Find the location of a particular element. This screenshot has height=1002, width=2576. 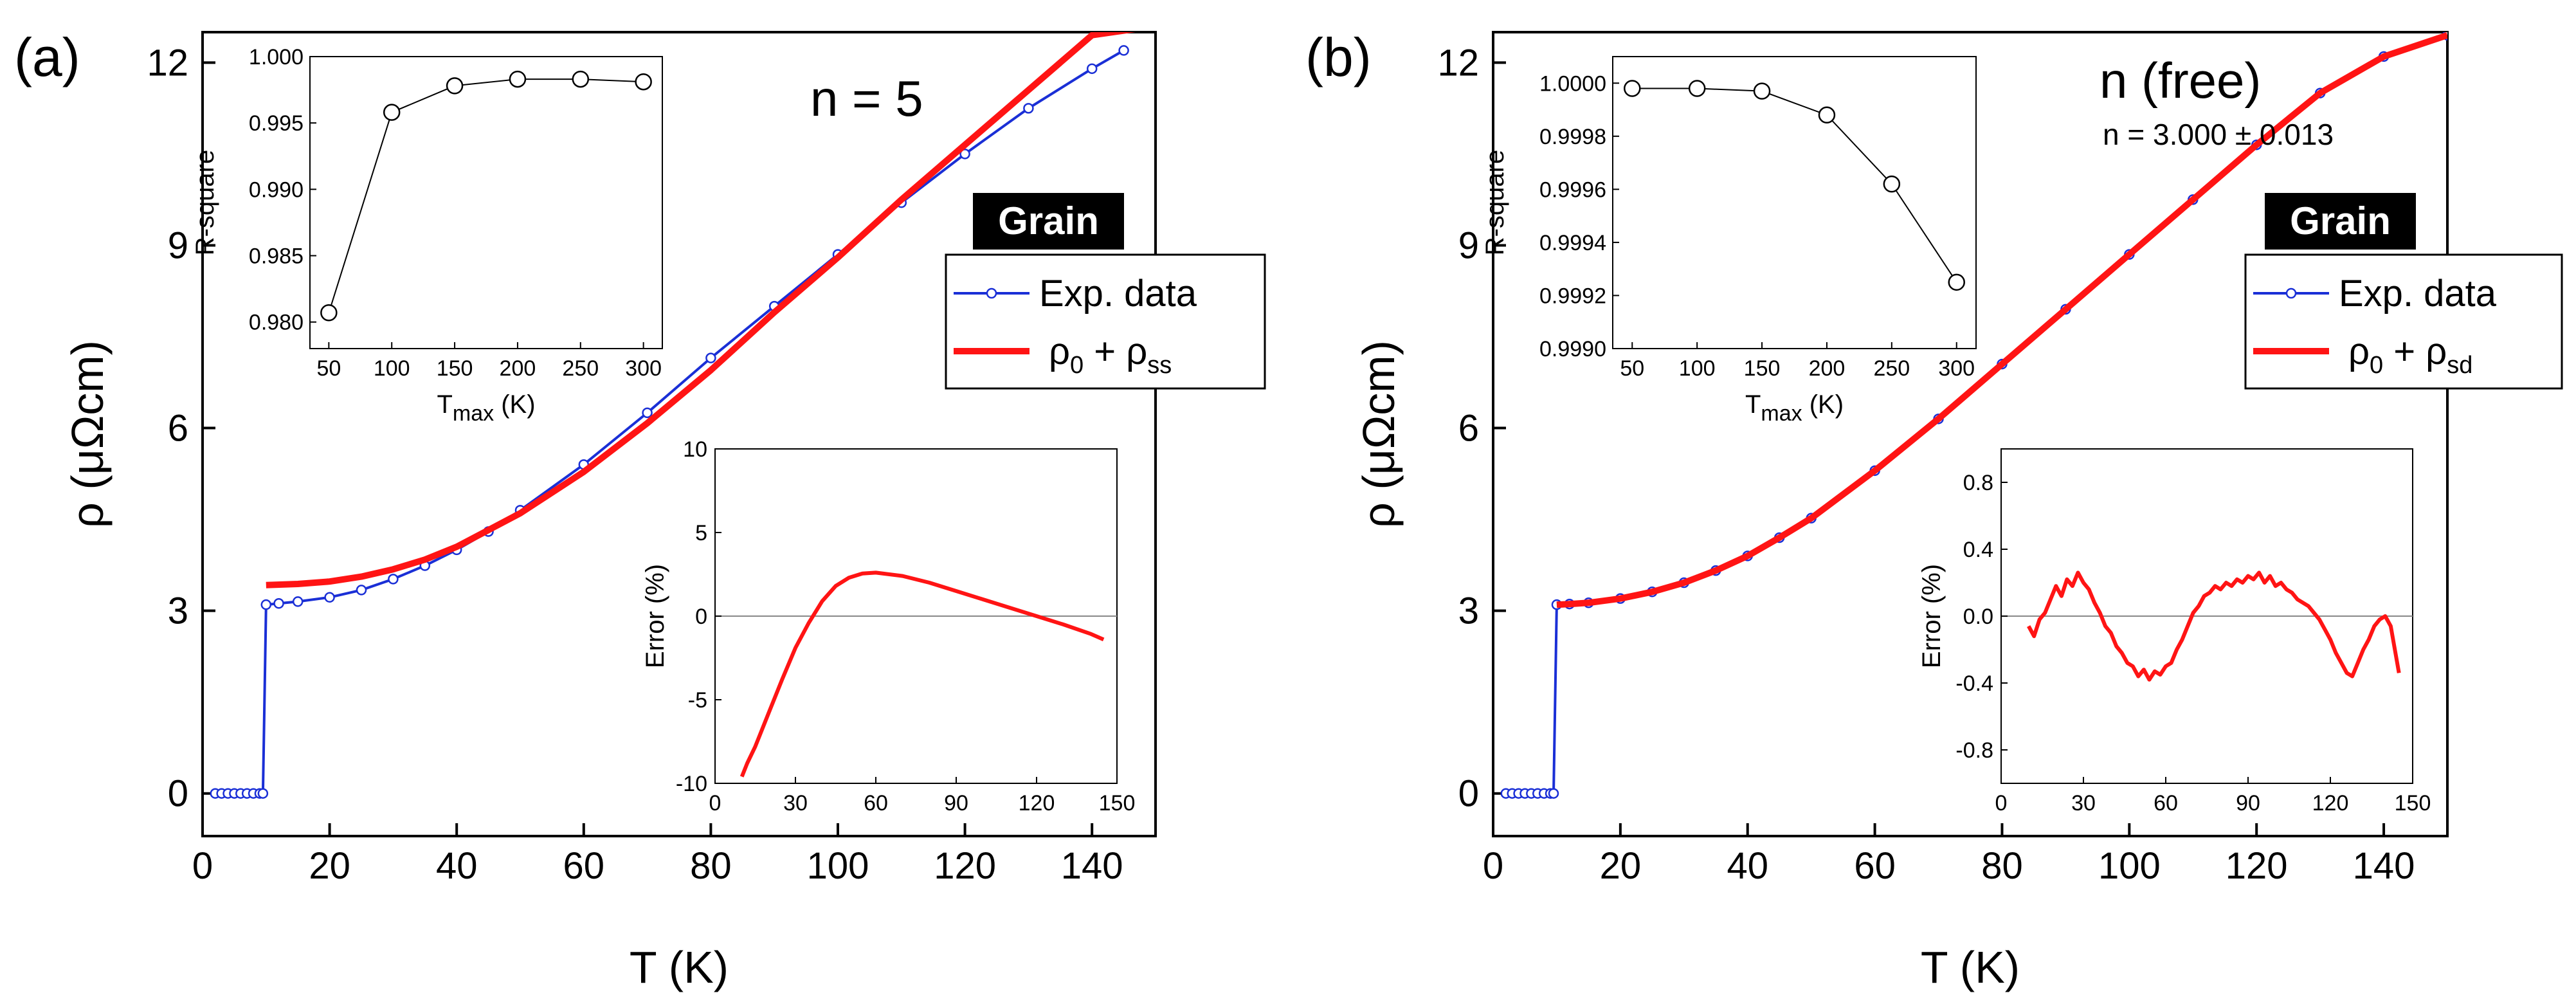

x-tick-label: 60 is located at coordinates (584, 866).